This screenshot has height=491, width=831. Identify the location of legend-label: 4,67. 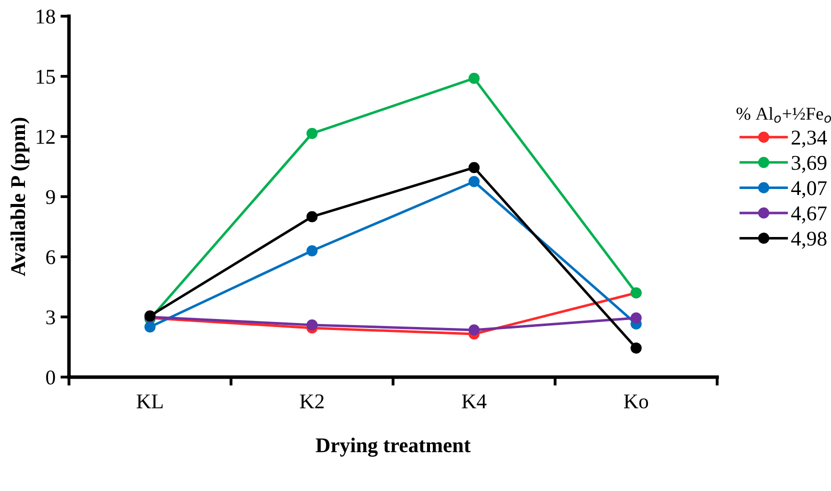
(809, 215).